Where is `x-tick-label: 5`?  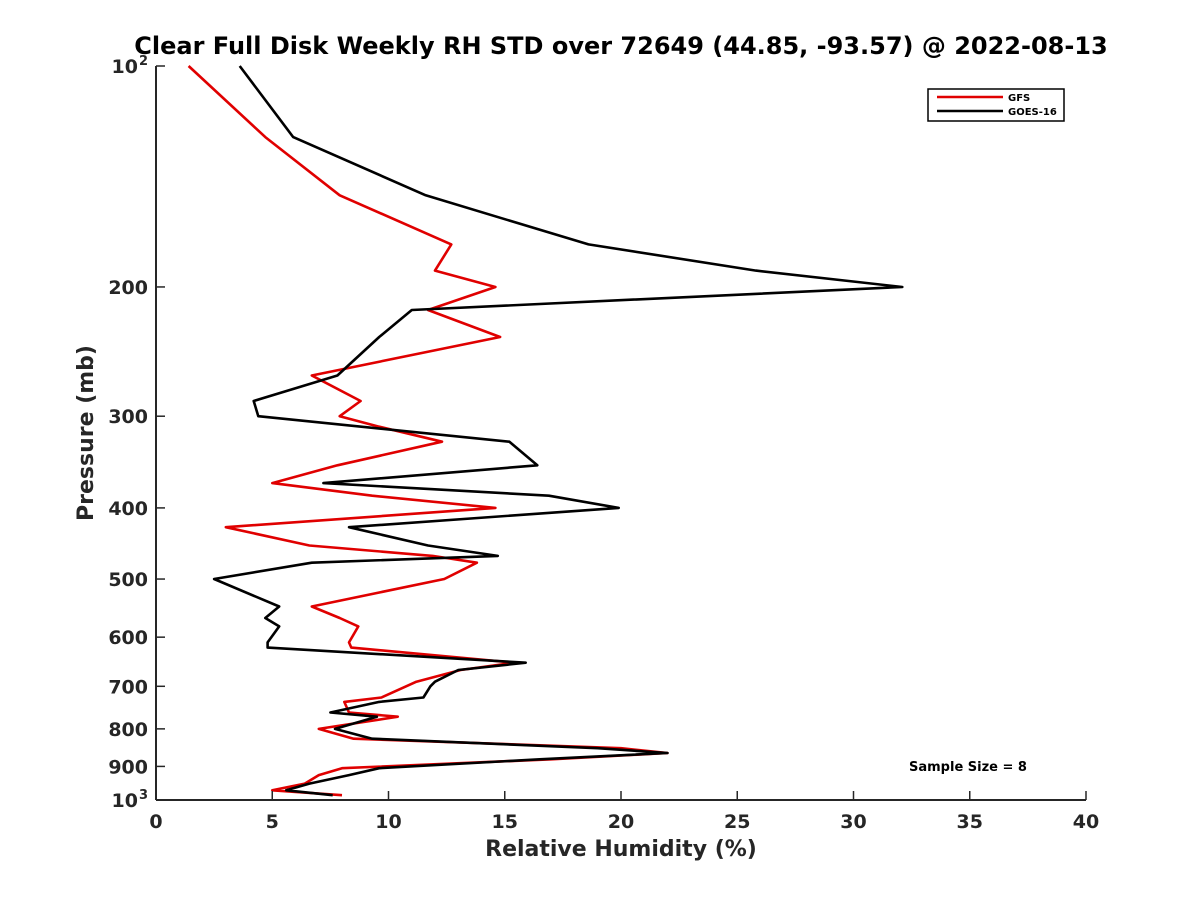
x-tick-label: 5 is located at coordinates (272, 822).